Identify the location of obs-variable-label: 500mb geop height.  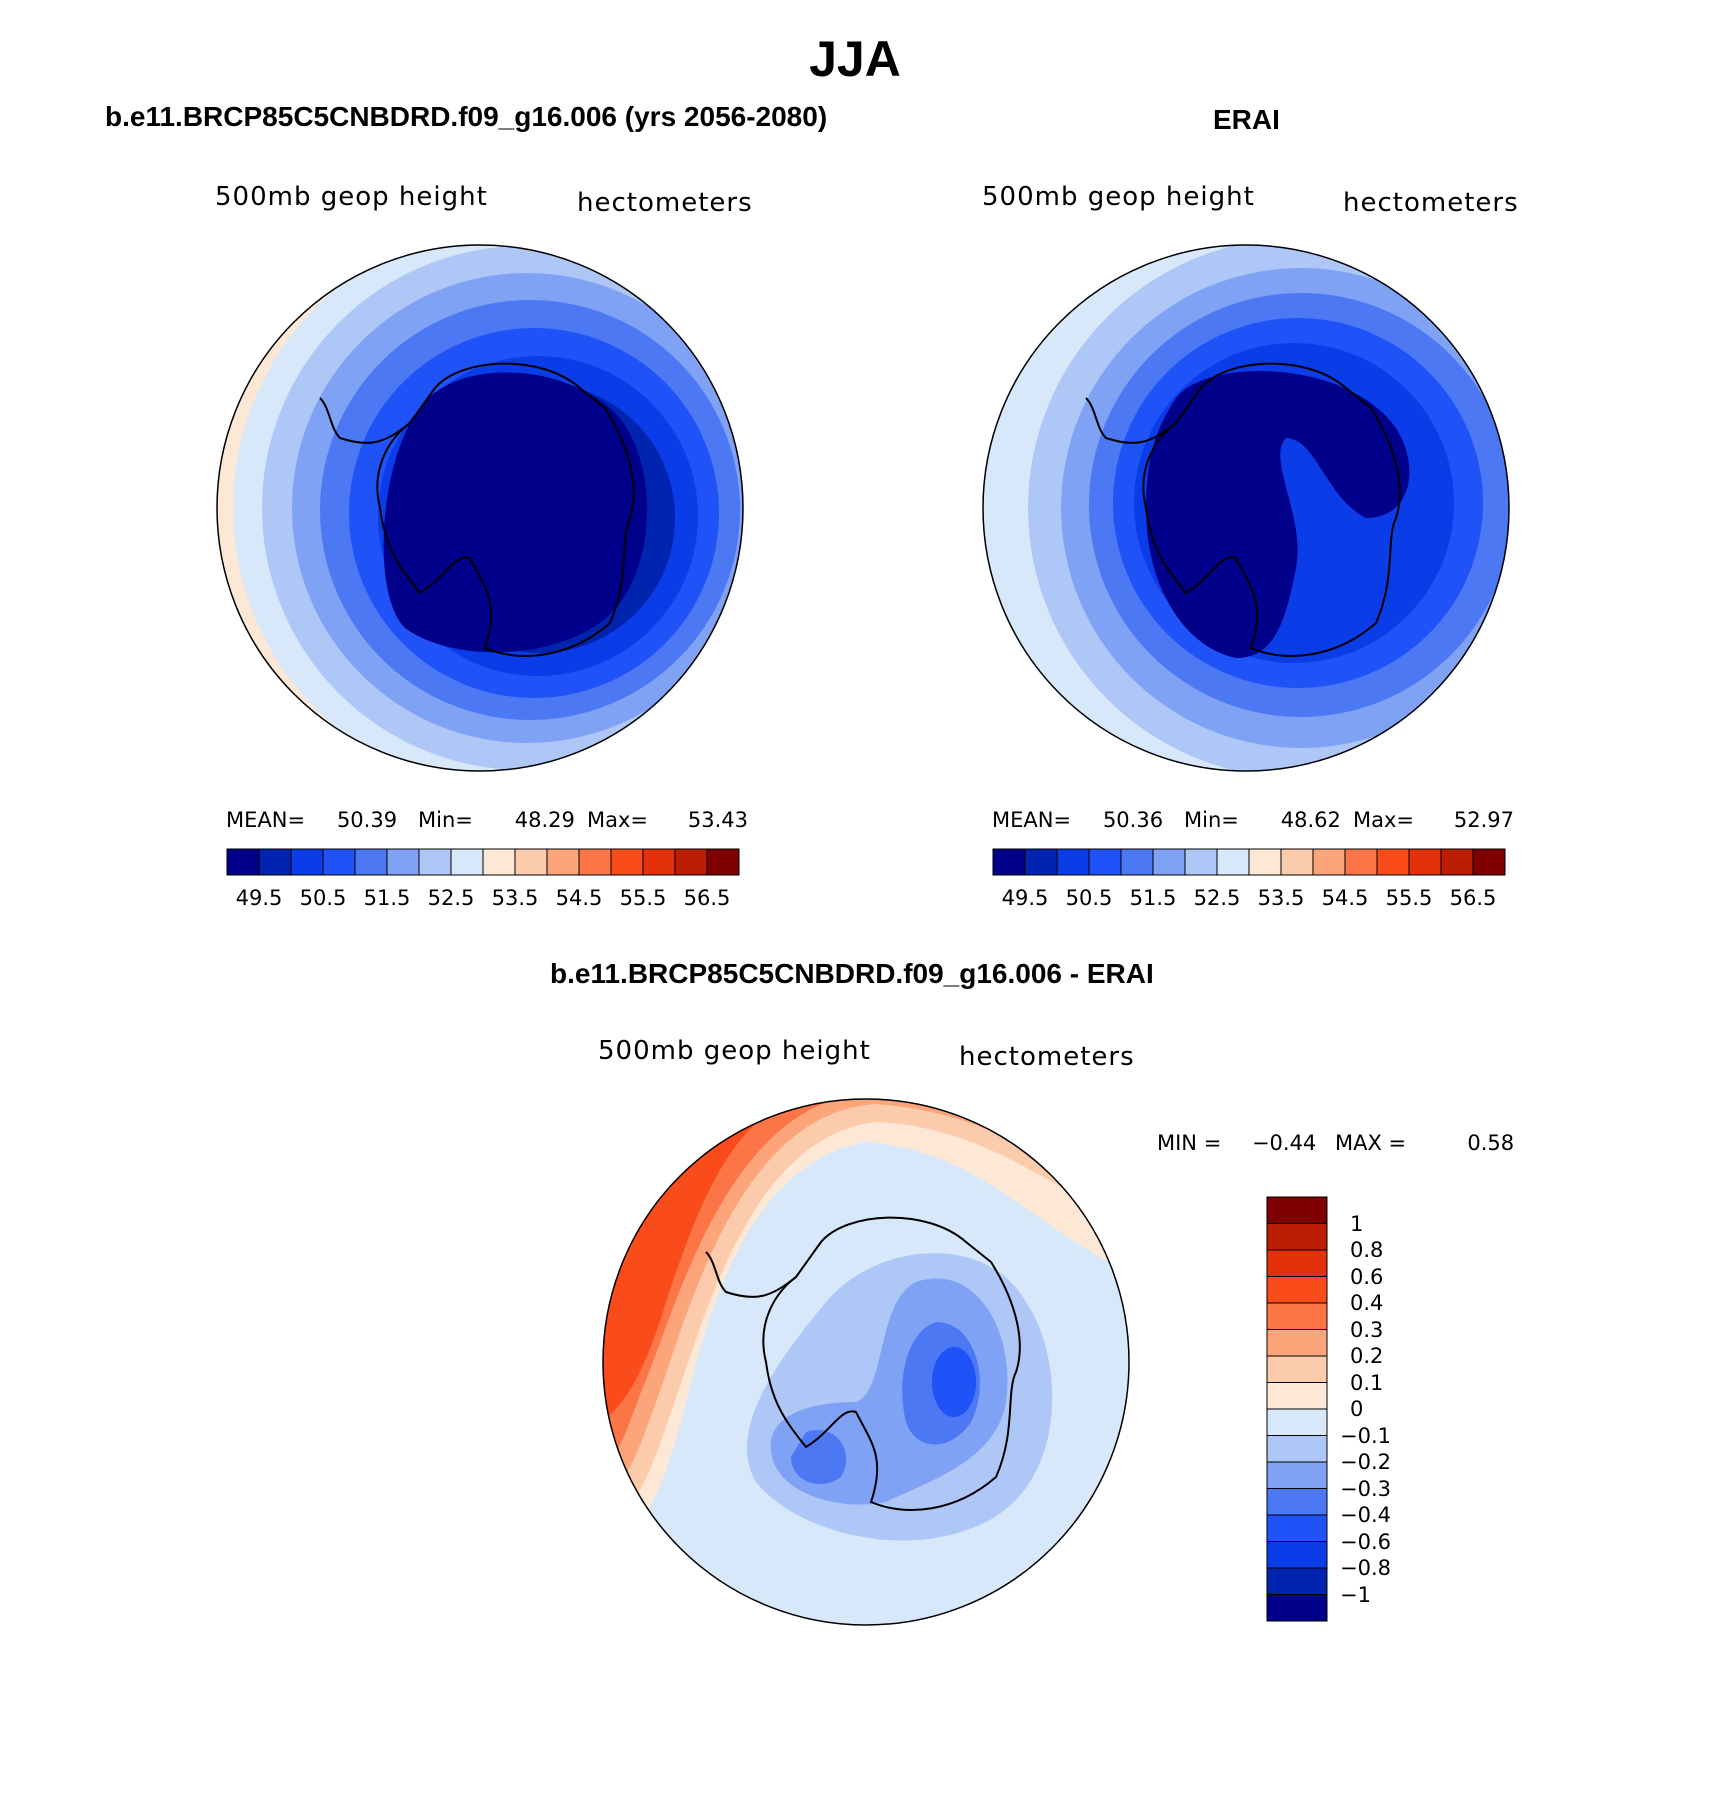
(1118, 197).